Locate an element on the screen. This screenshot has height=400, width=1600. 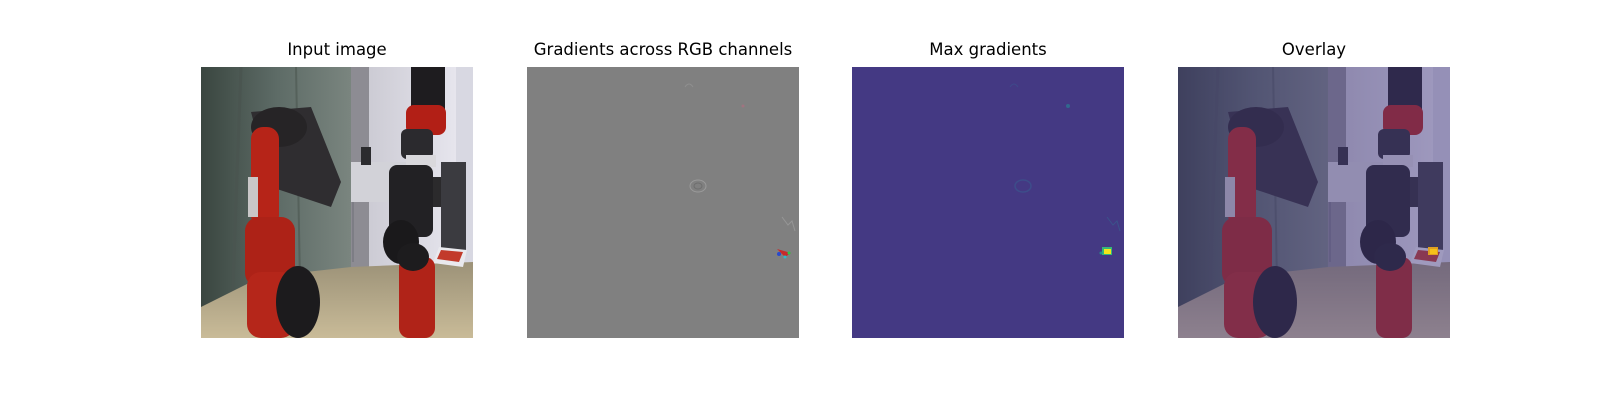
rgb-gradient-map is located at coordinates (663, 202).